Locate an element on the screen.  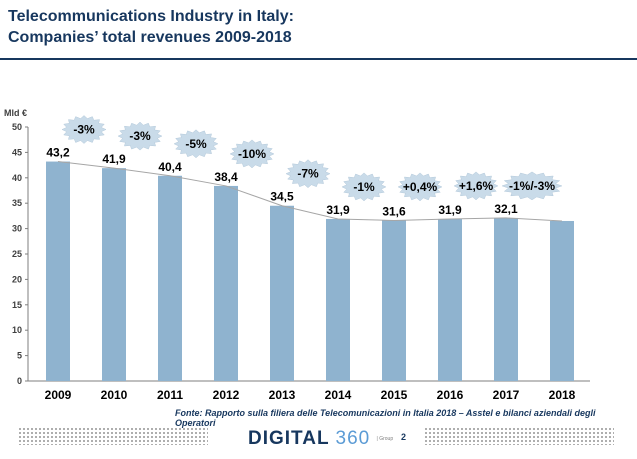
x-tick-label: 2009 is located at coordinates (58, 395).